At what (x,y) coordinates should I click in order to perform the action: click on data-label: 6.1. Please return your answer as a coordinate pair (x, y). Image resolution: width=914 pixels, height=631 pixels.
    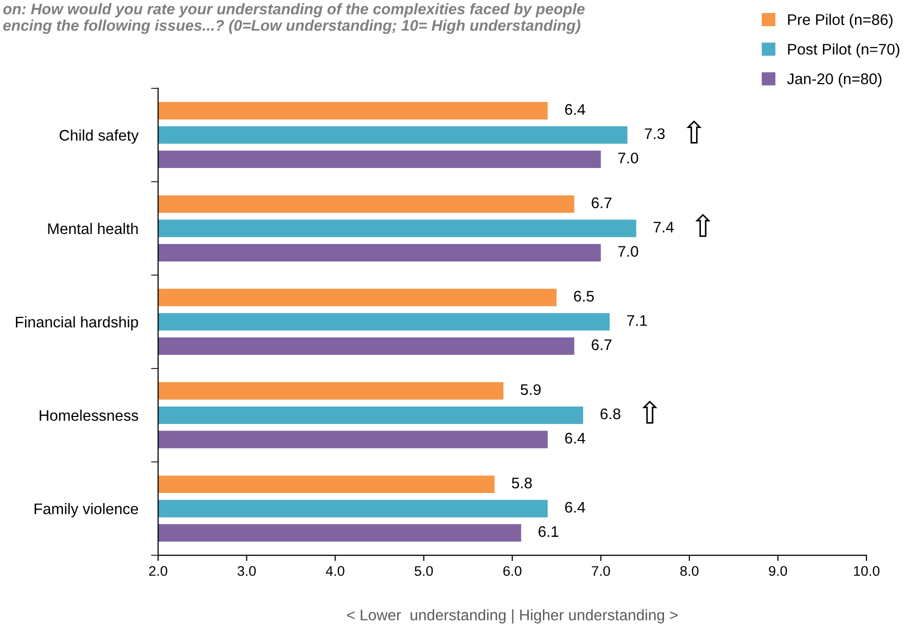
    Looking at the image, I should click on (548, 531).